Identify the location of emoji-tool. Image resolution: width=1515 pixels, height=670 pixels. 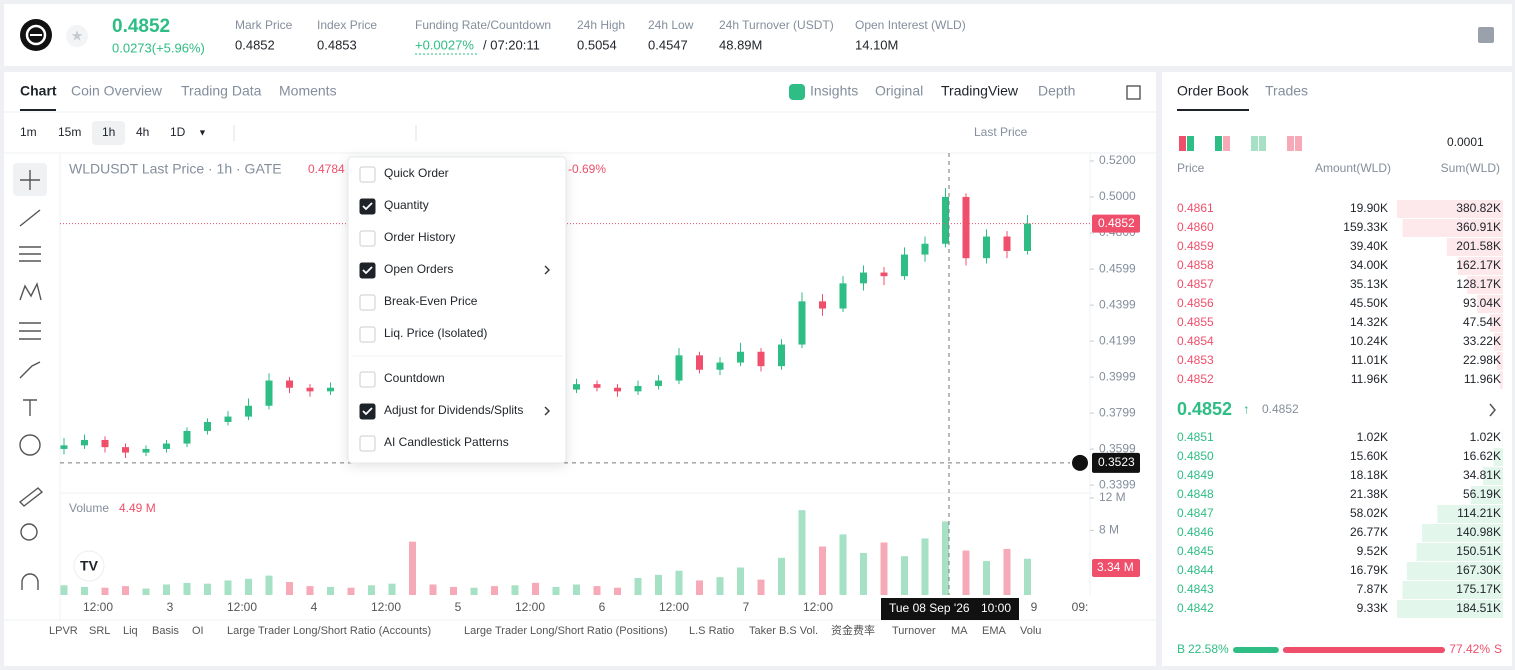
(30, 445).